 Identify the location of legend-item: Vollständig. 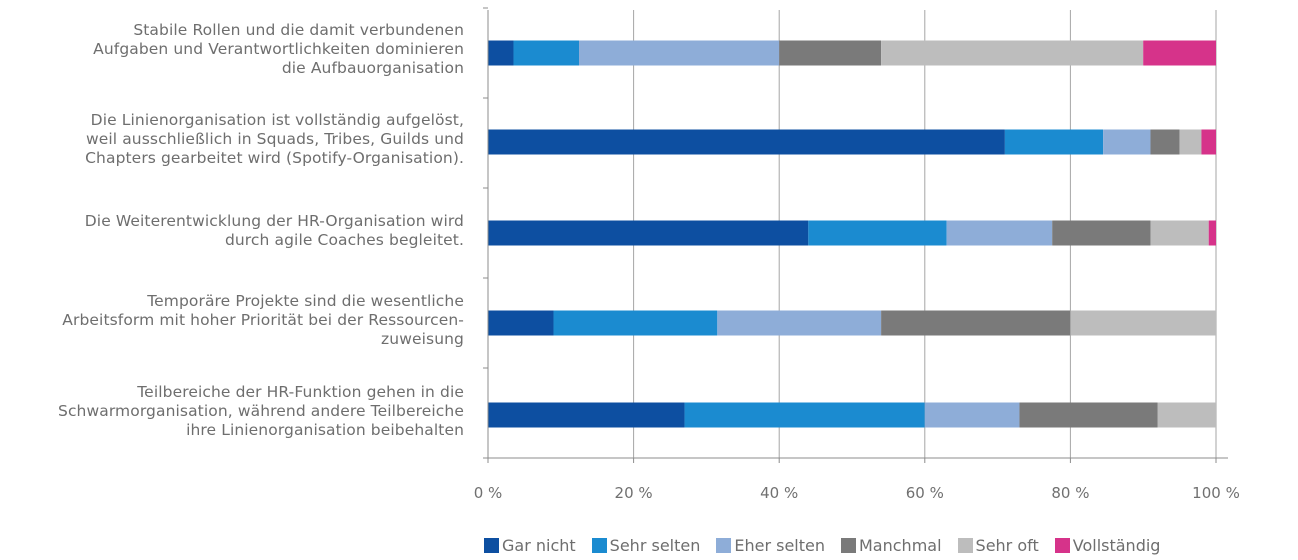
(1107, 545).